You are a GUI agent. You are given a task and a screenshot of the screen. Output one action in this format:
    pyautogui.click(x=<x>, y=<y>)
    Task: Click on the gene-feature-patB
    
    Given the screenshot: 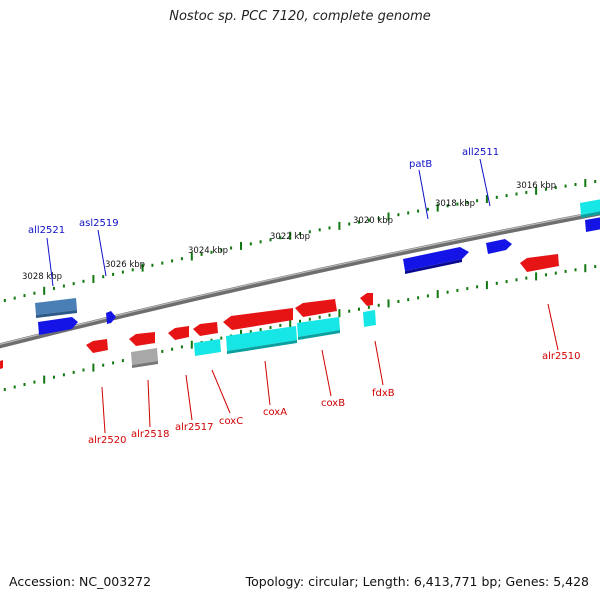 What is the action you would take?
    pyautogui.click(x=436, y=259)
    